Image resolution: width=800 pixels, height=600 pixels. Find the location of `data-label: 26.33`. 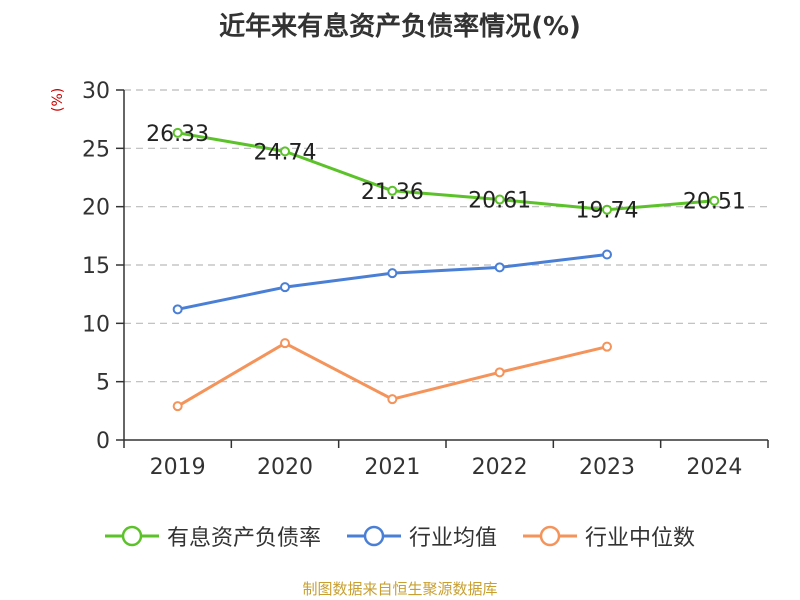

data-label: 26.33 is located at coordinates (177, 134).